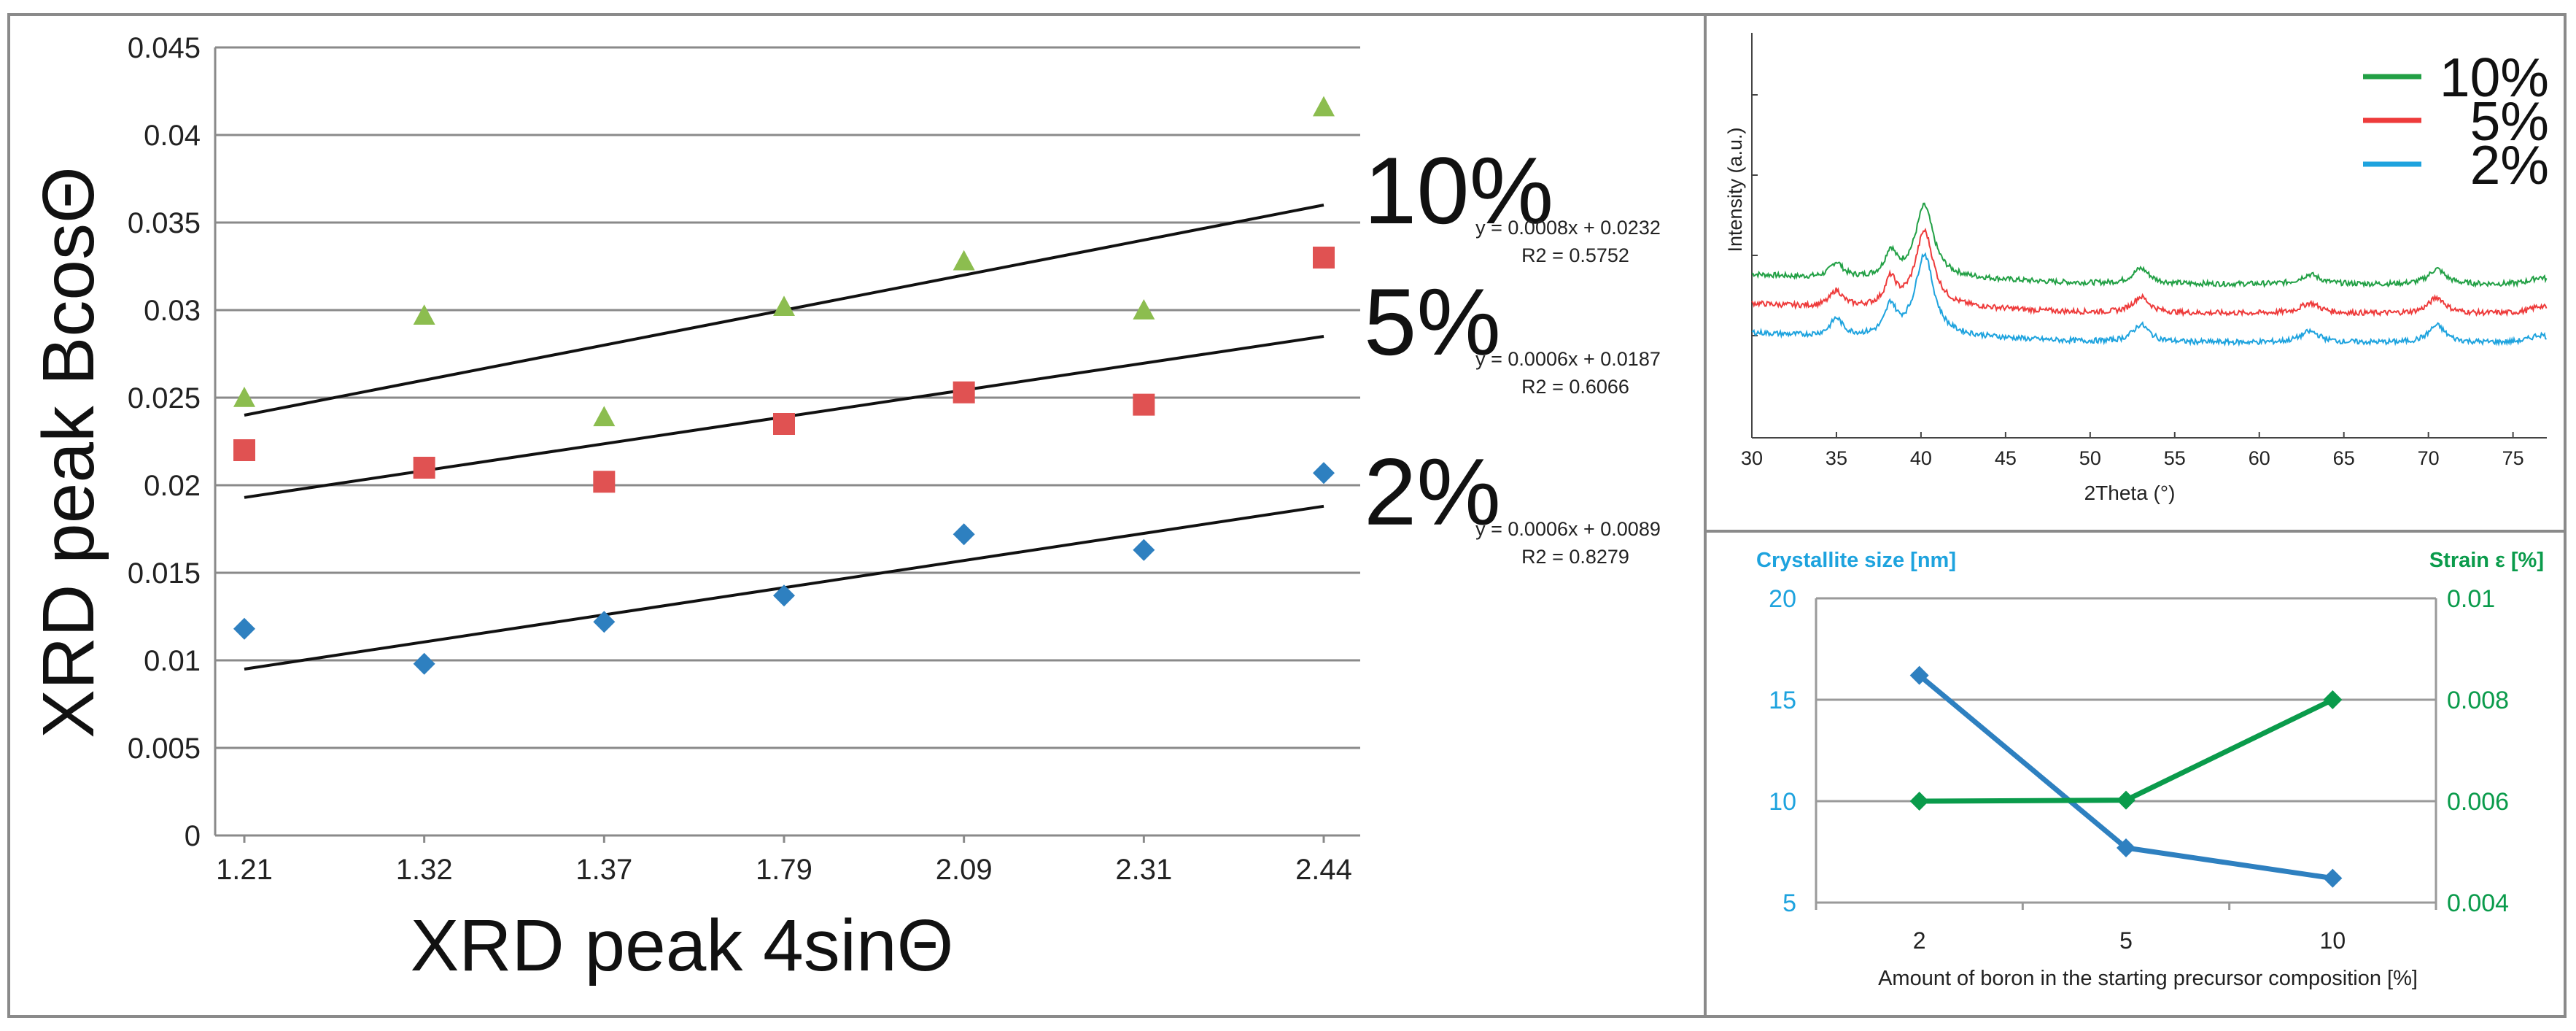  What do you see at coordinates (2494, 77) in the screenshot?
I see `xrd-legend-label-10pct: 10%` at bounding box center [2494, 77].